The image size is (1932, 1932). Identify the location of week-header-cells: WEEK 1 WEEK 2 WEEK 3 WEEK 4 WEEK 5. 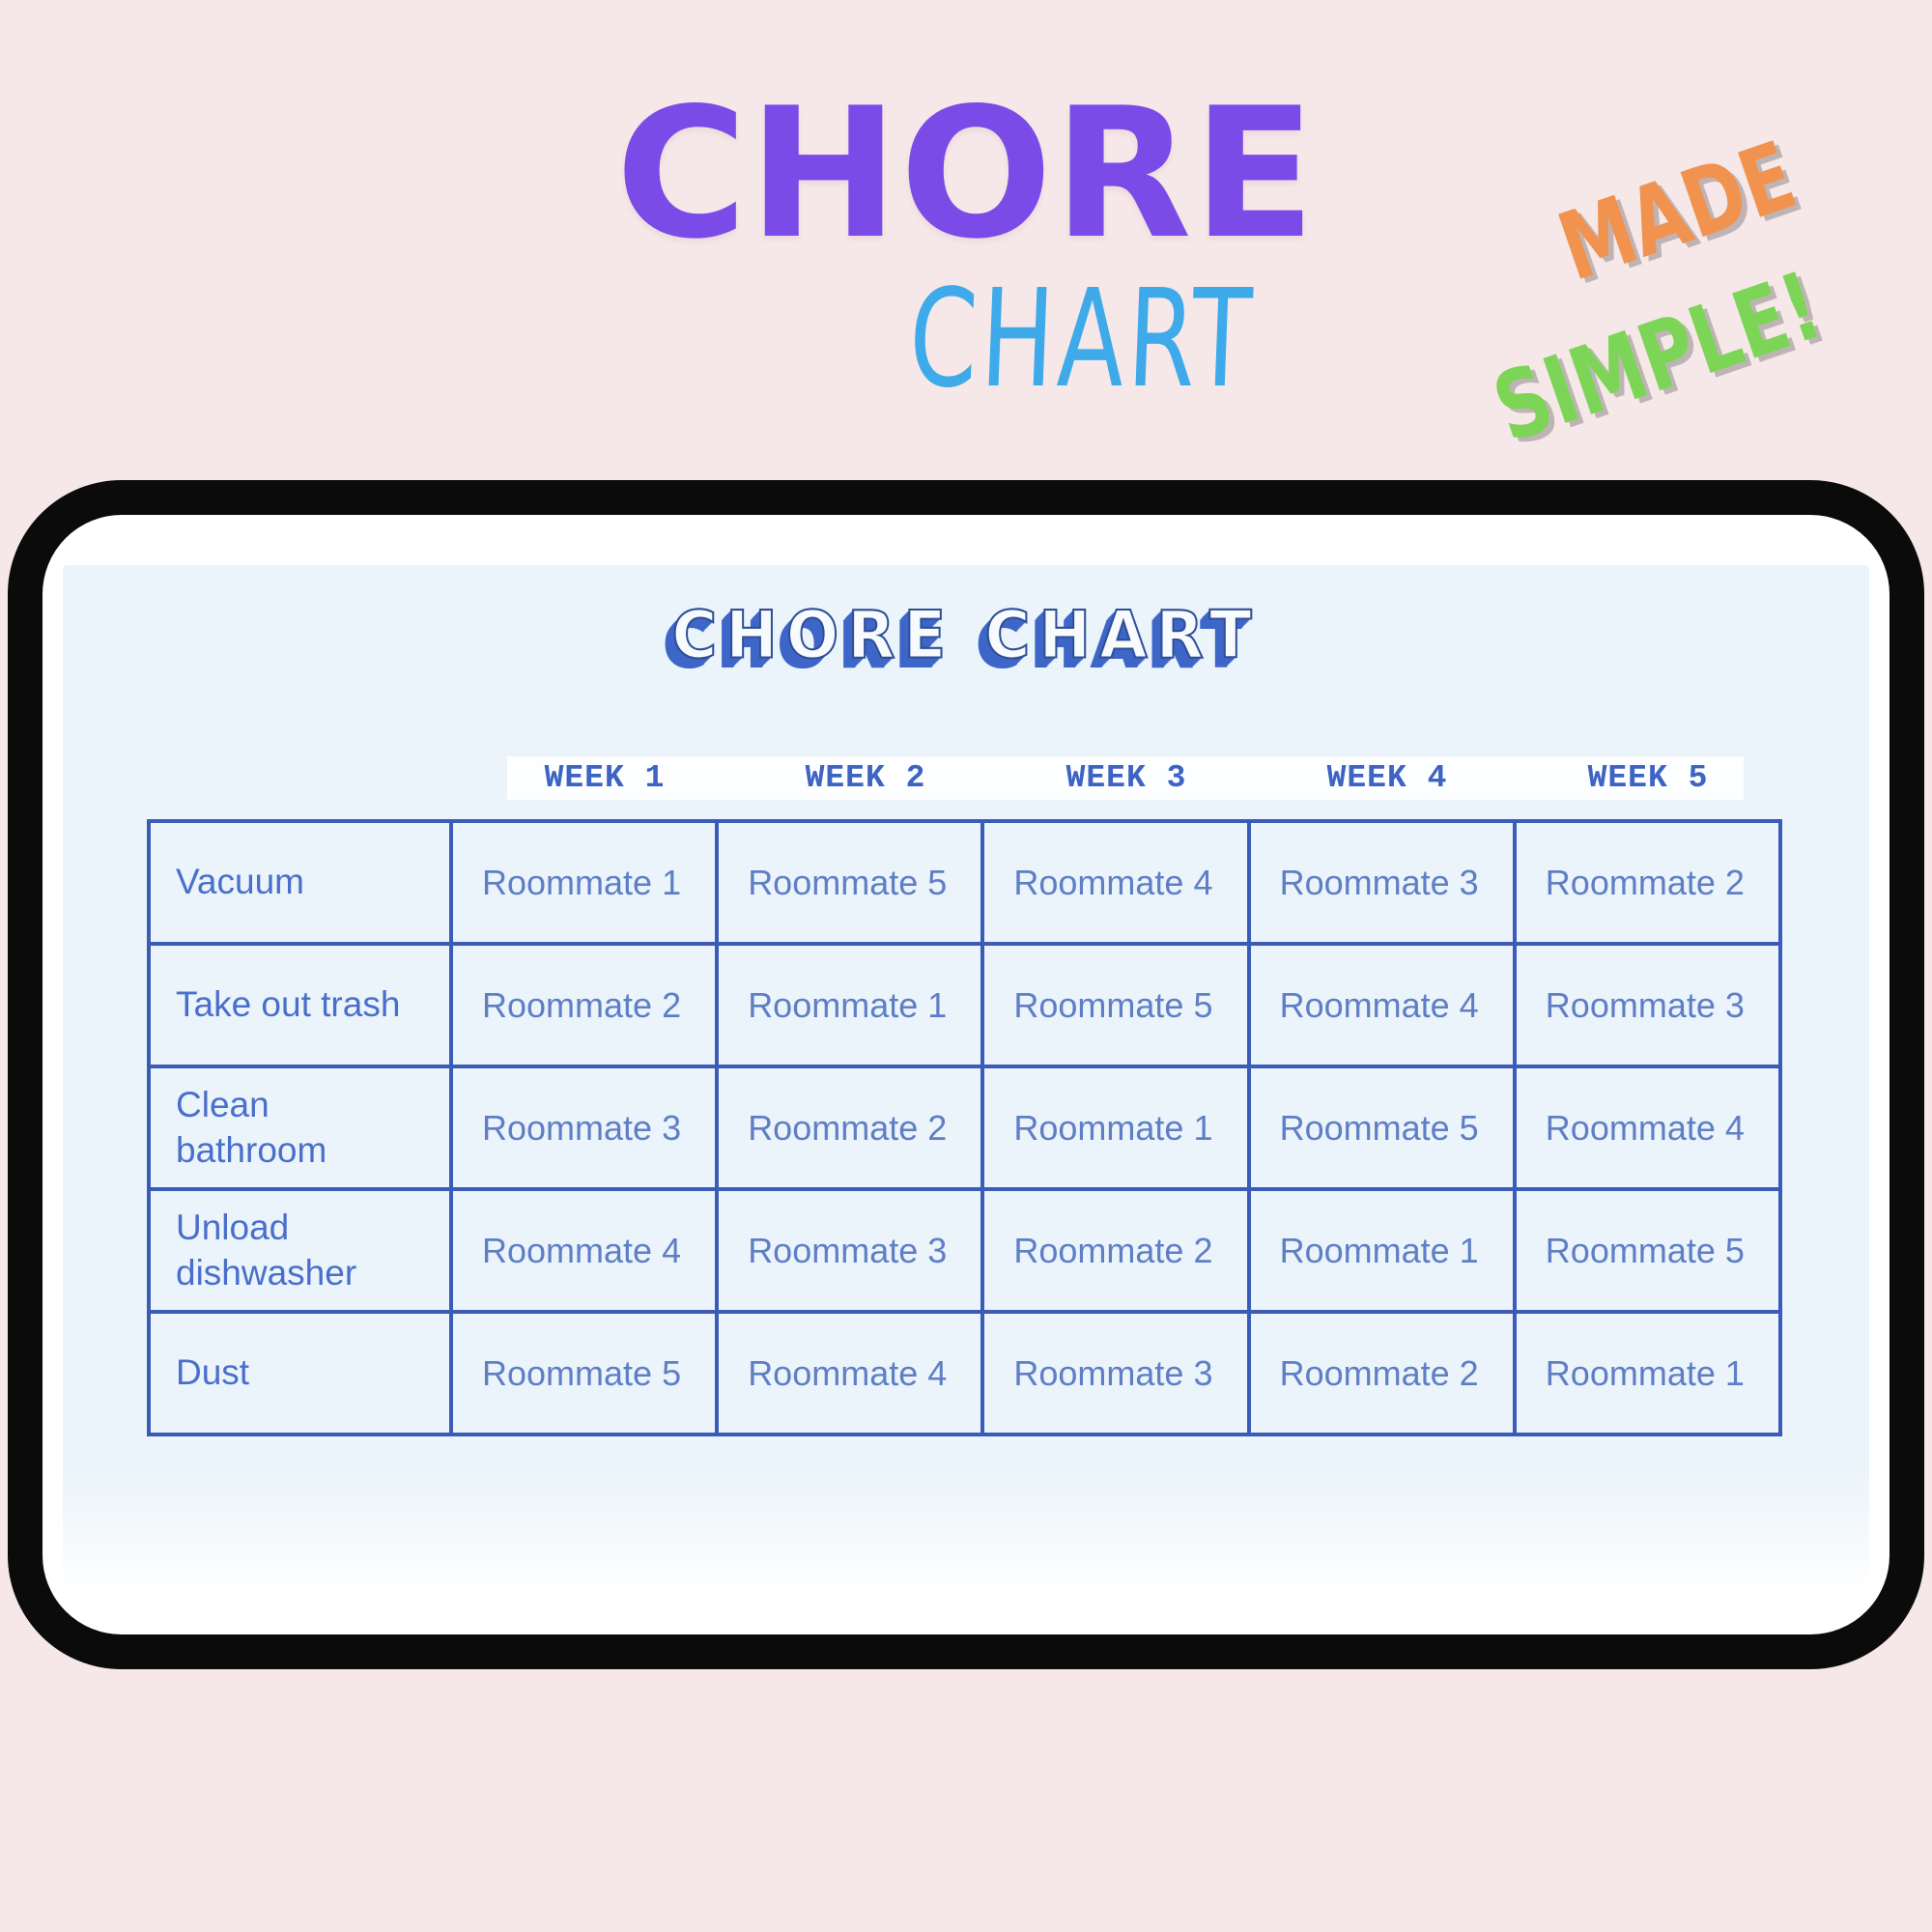
(1126, 778).